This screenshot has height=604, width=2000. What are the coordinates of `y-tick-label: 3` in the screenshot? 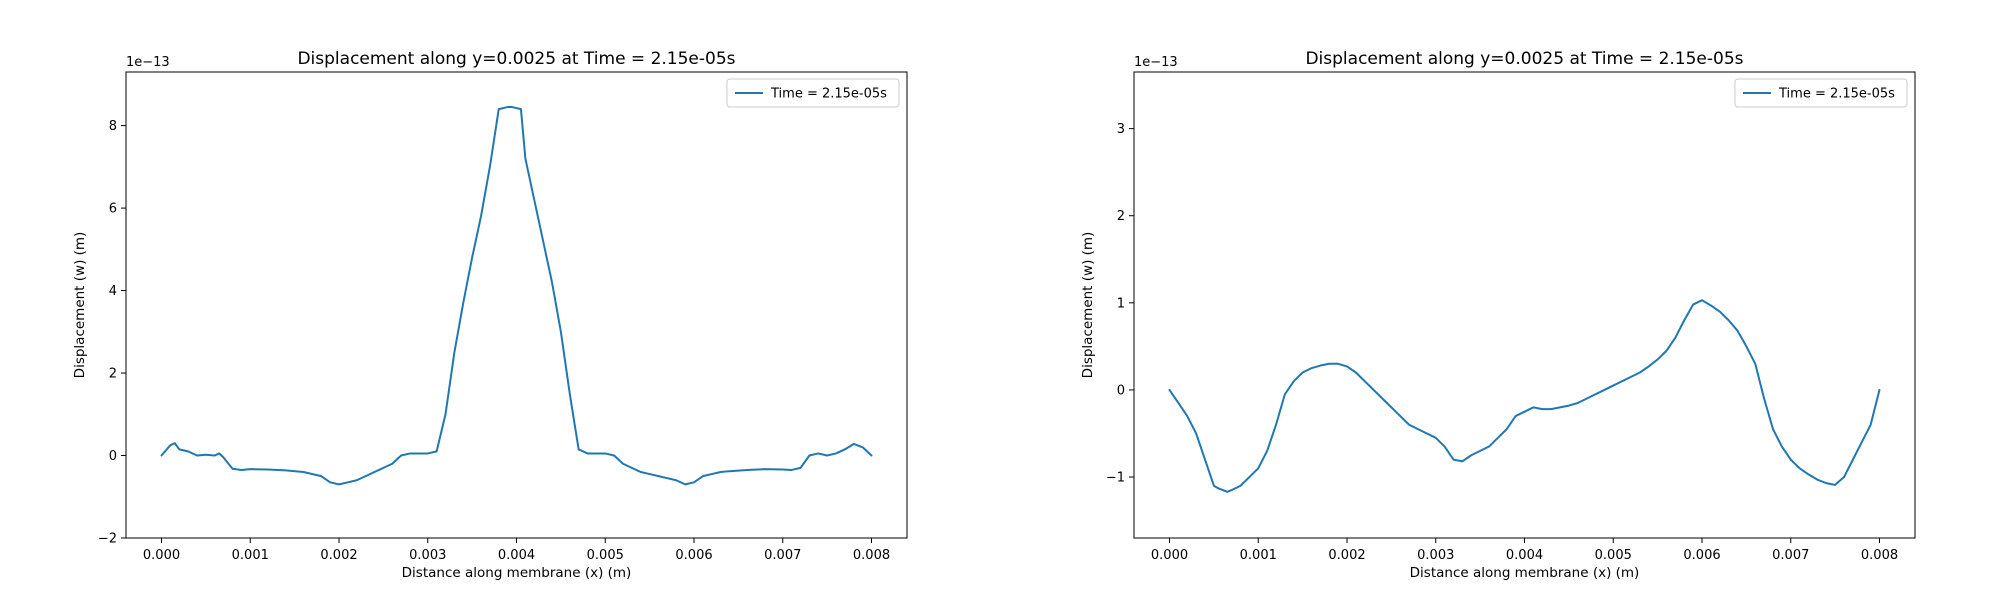 It's located at (1121, 129).